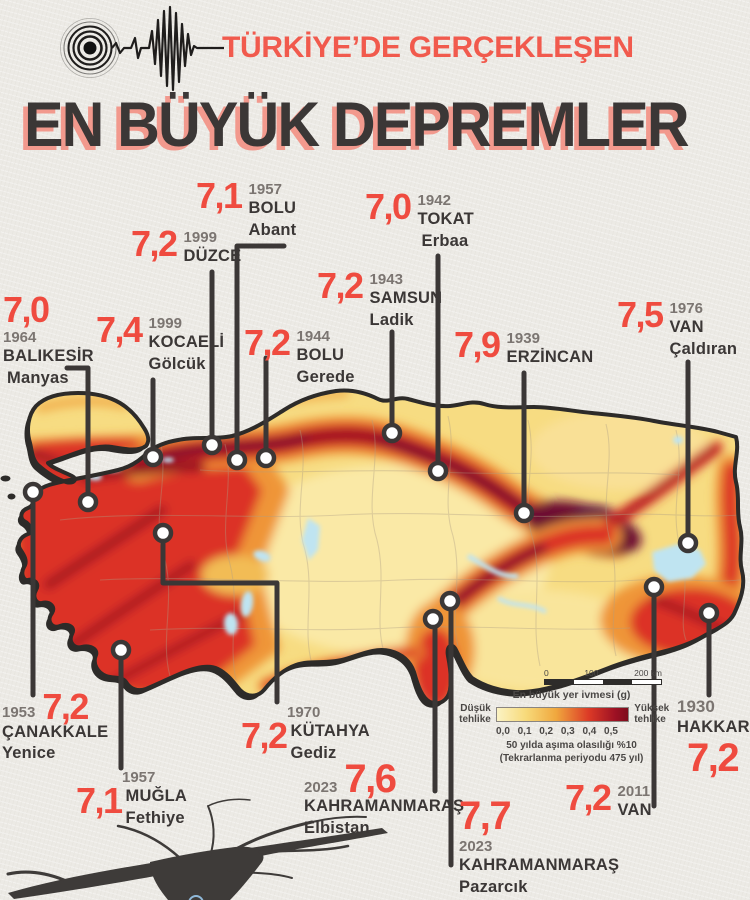  What do you see at coordinates (654, 587) in the screenshot?
I see `marker-van-2011` at bounding box center [654, 587].